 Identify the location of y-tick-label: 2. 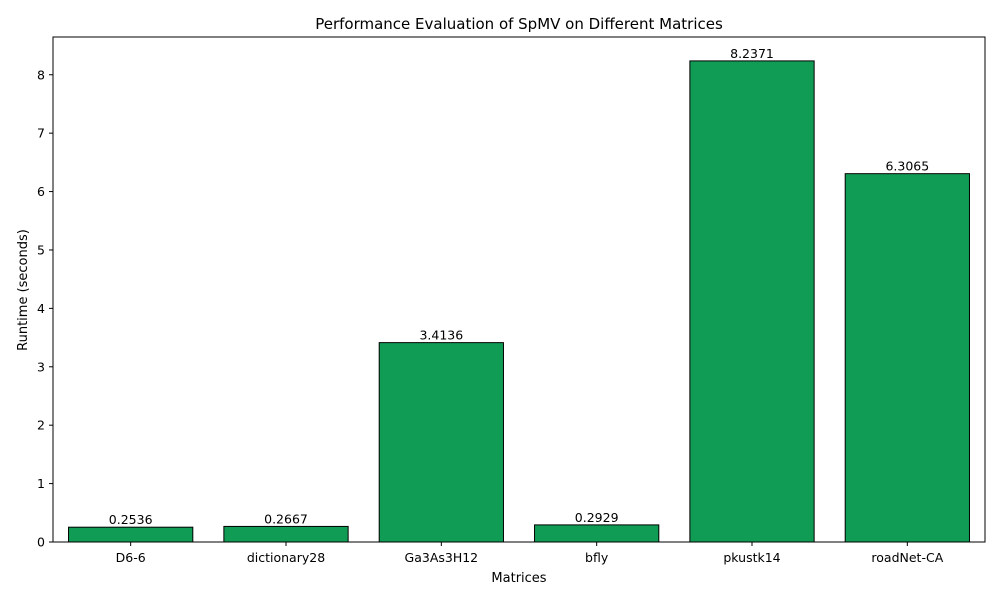
(41, 425).